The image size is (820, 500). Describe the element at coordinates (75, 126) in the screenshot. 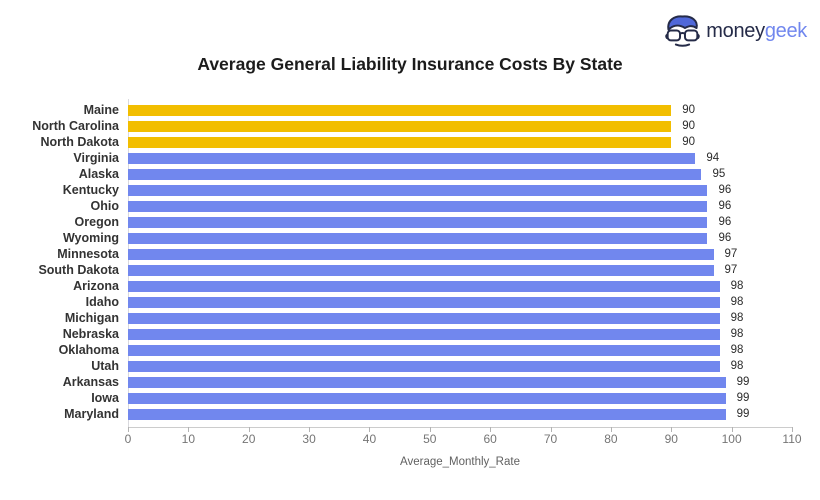

I see `category-label: North Carolina` at that location.